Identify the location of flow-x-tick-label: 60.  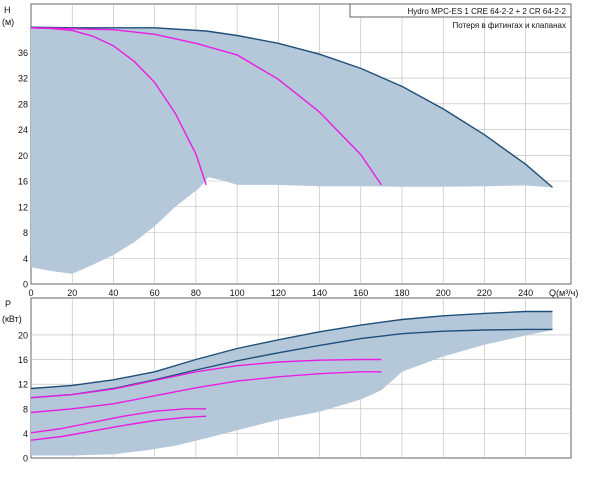
(155, 293).